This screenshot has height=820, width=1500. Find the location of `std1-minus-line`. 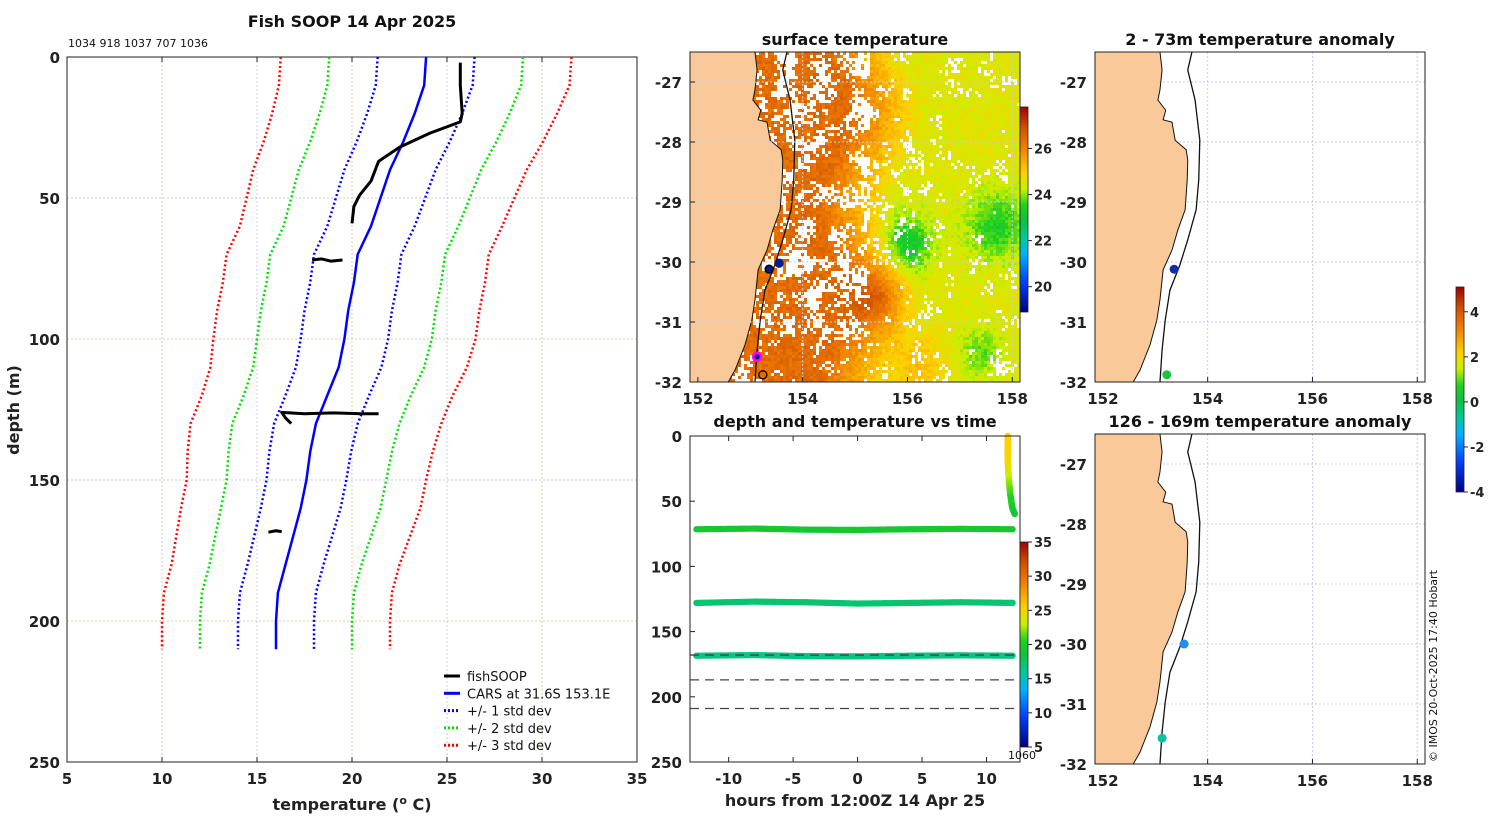

std1-minus-line is located at coordinates (307, 353).